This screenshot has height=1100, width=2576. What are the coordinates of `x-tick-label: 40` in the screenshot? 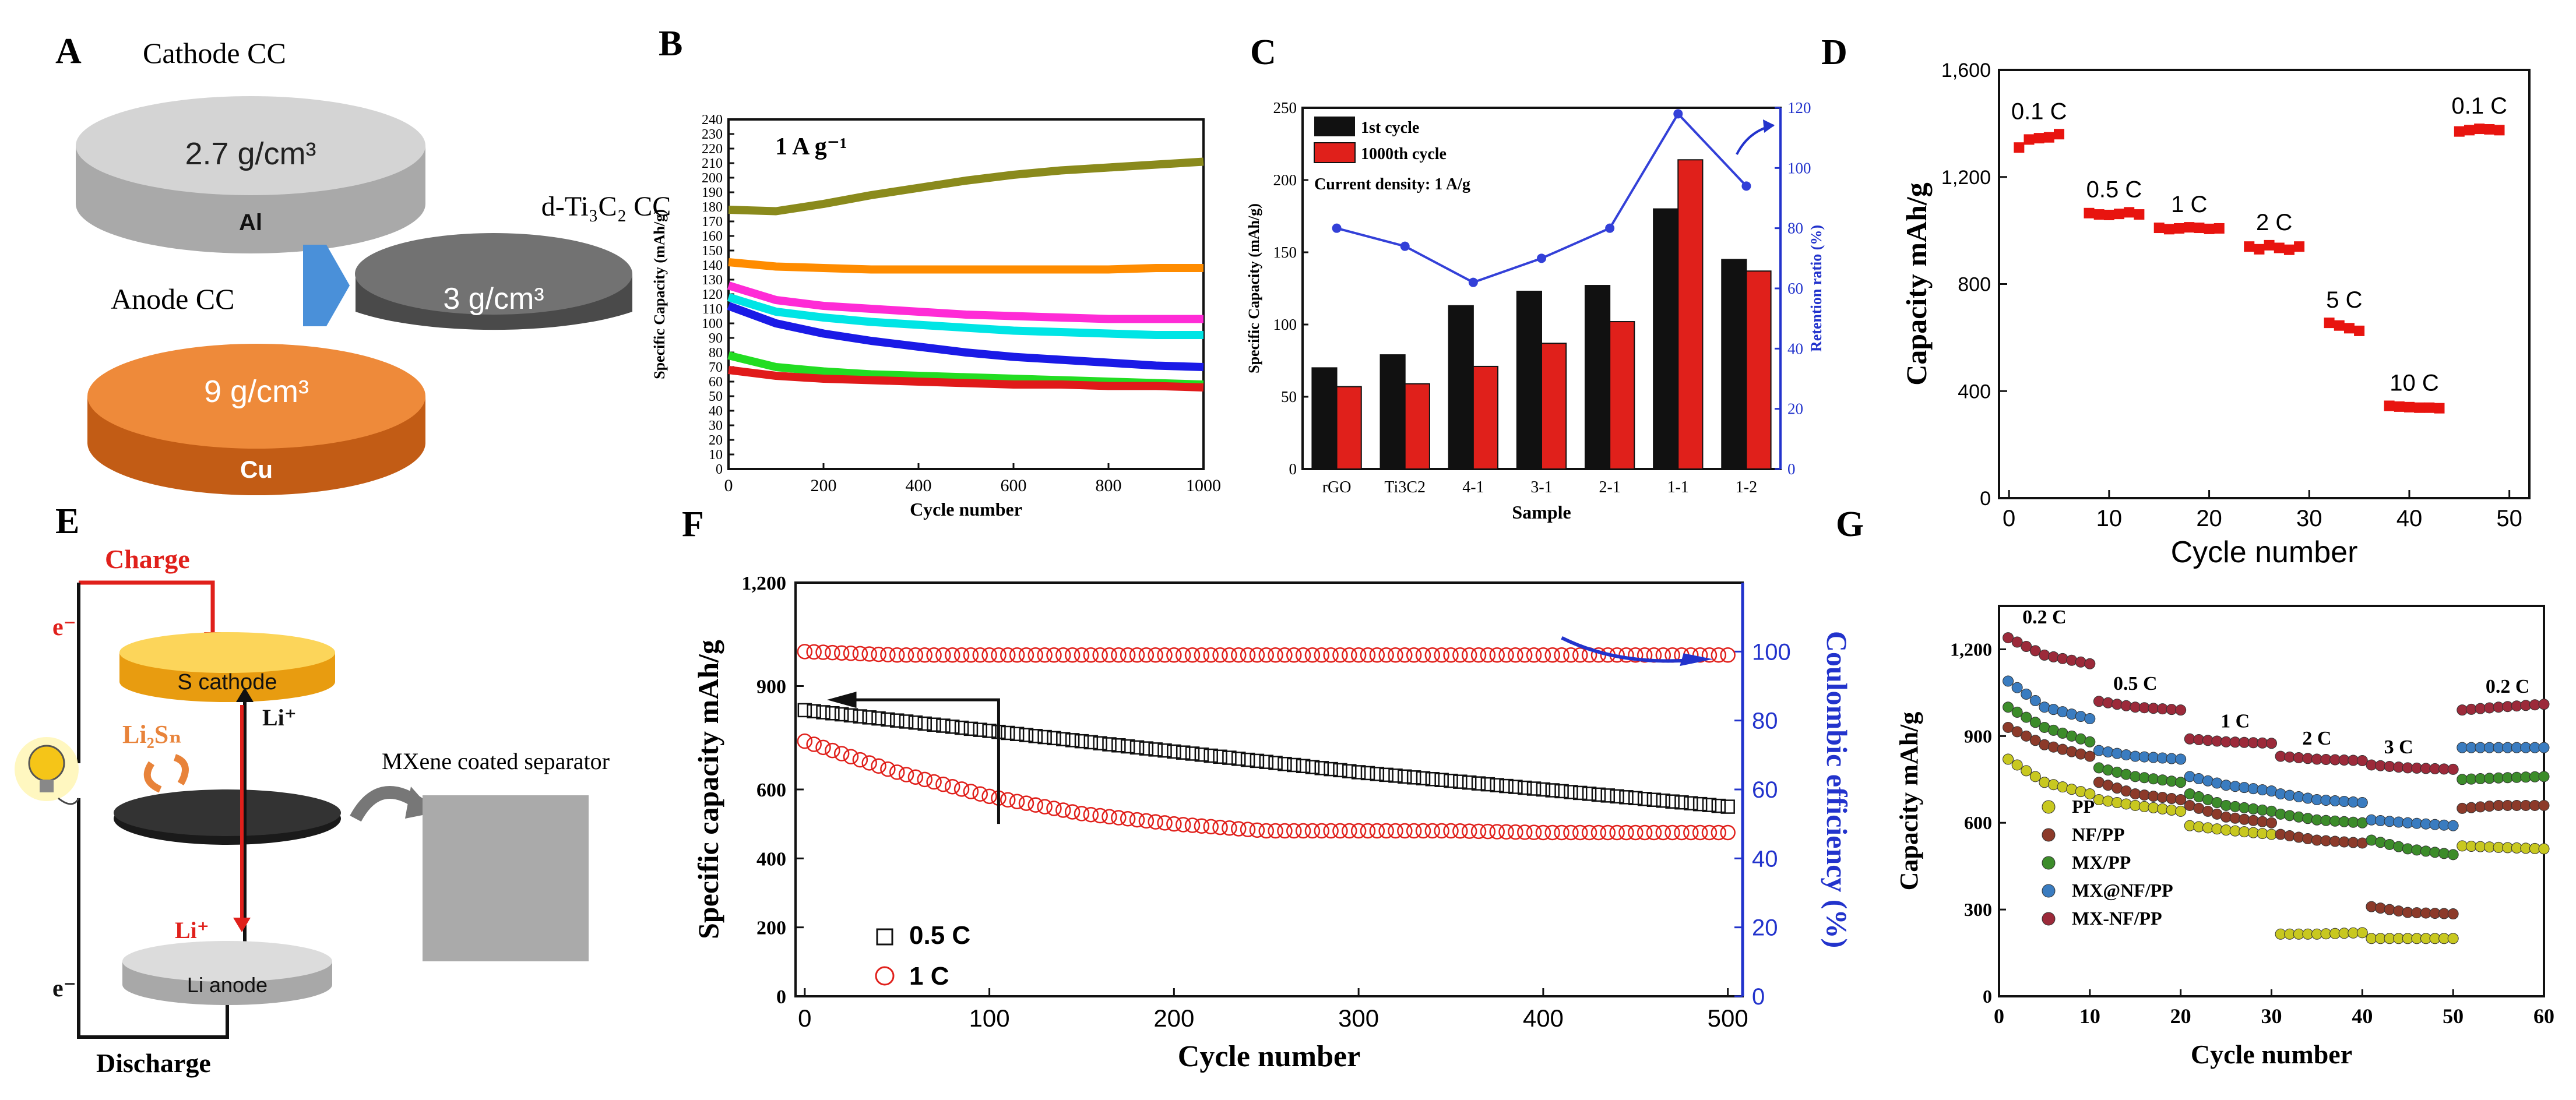 It's located at (2409, 518).